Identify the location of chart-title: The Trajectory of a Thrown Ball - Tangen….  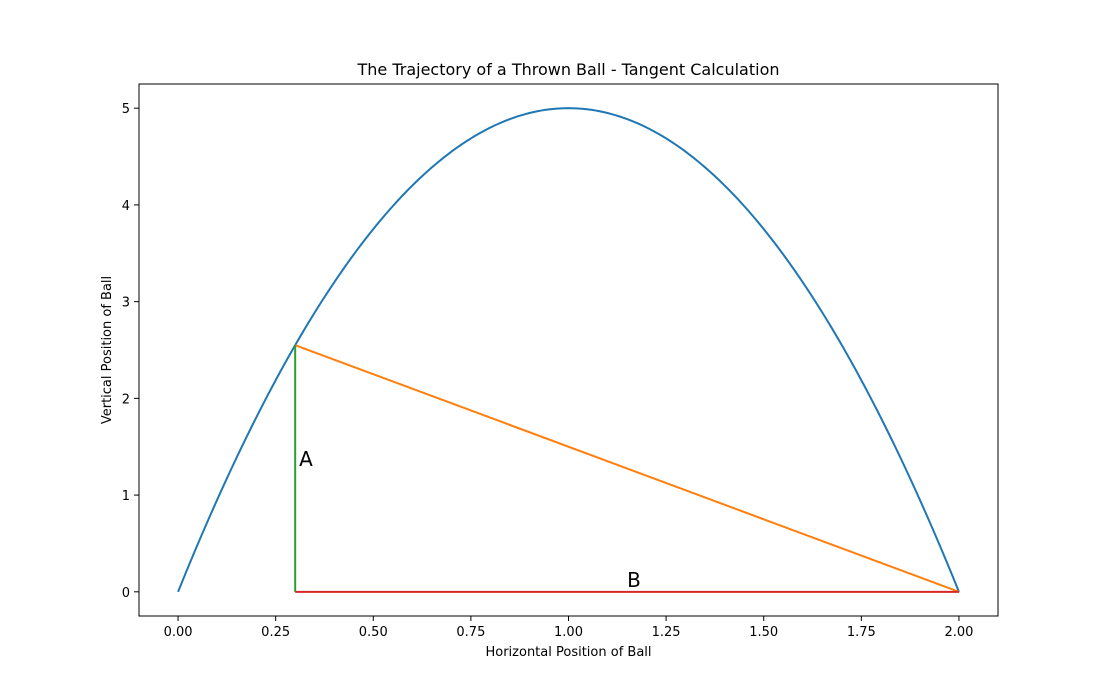
(567, 69).